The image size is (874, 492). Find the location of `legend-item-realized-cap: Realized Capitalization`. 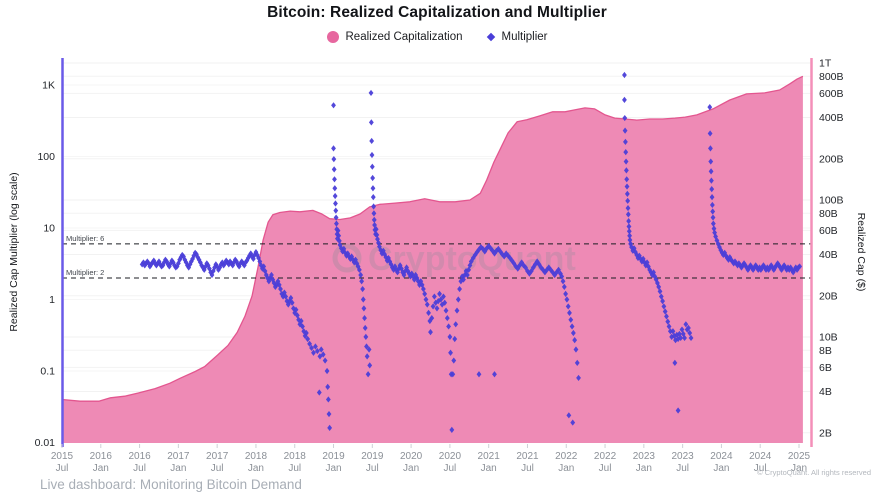

legend-item-realized-cap: Realized Capitalization is located at coordinates (394, 37).